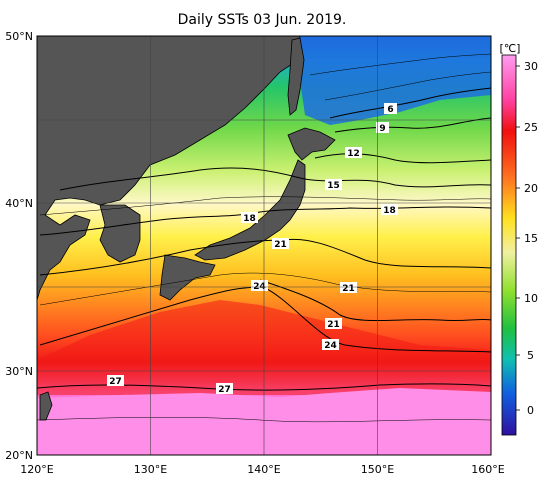 The width and height of the screenshot is (548, 480). Describe the element at coordinates (531, 298) in the screenshot. I see `colorbar-tick-10: 10` at that location.